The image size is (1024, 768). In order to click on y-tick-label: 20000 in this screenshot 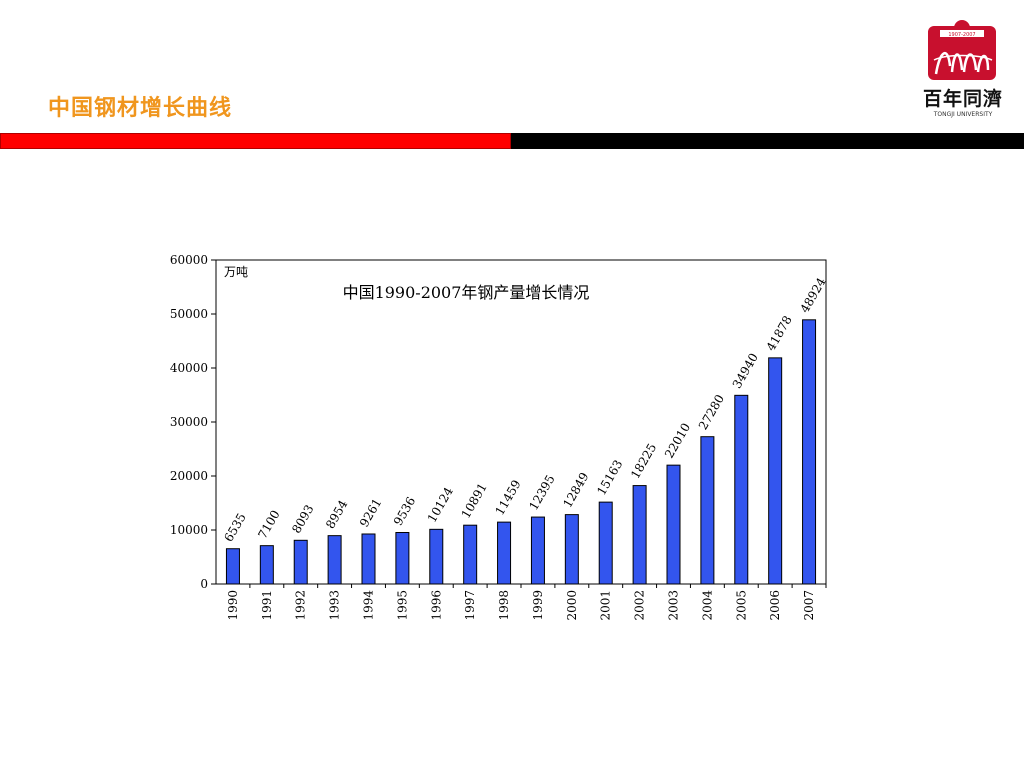, I will do `click(189, 476)`.